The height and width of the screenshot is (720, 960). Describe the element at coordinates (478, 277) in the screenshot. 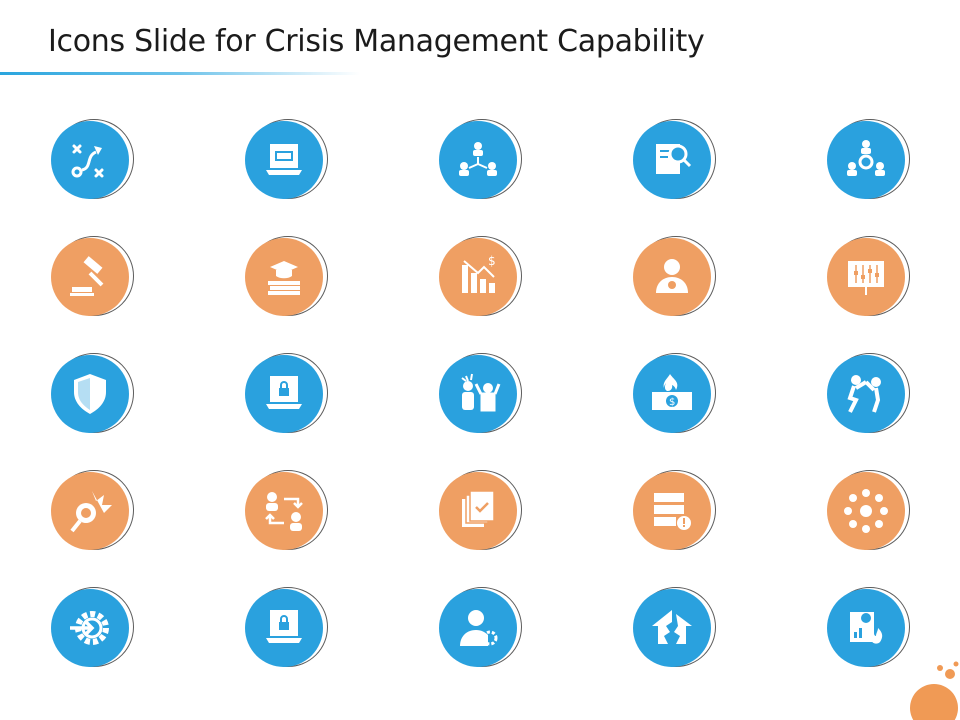

I see `declining-revenue-chart-icon: $` at that location.